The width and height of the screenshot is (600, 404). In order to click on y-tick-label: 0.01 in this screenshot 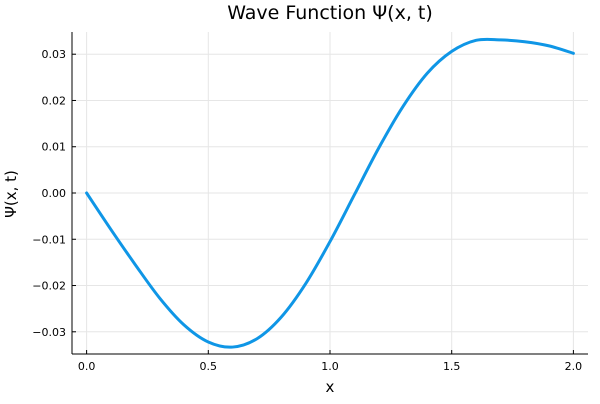, I will do `click(54, 147)`.